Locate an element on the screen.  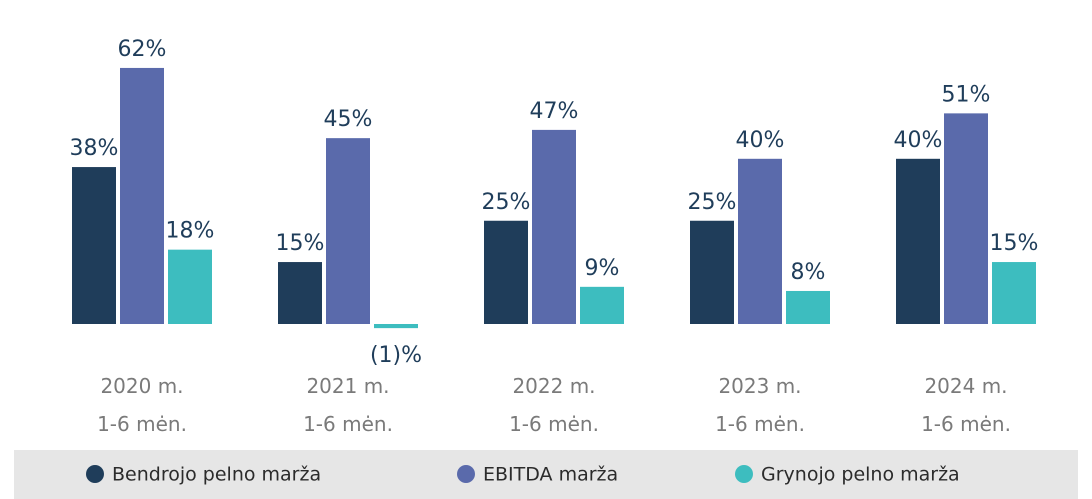
value-label: 8% is located at coordinates (808, 272).